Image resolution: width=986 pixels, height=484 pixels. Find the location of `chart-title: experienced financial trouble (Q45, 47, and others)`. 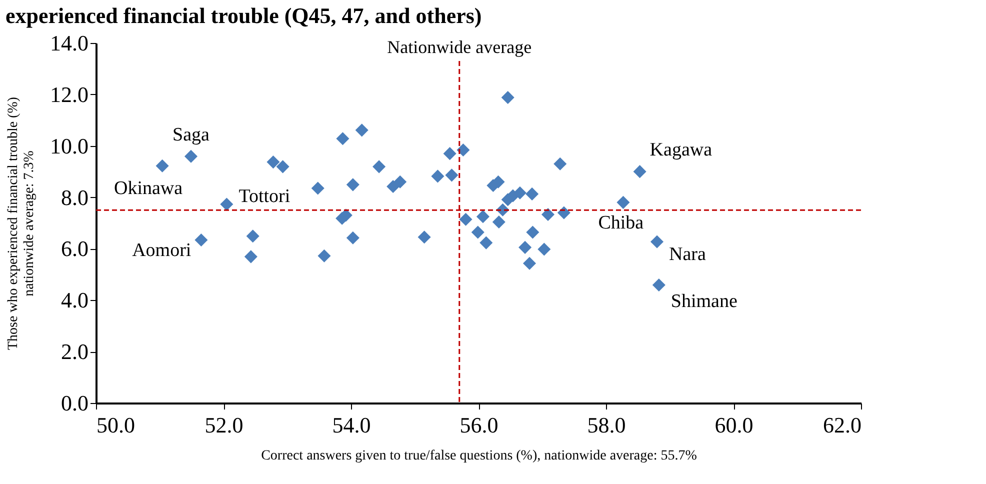

chart-title: experienced financial trouble (Q45, 47, and others) is located at coordinates (244, 15).